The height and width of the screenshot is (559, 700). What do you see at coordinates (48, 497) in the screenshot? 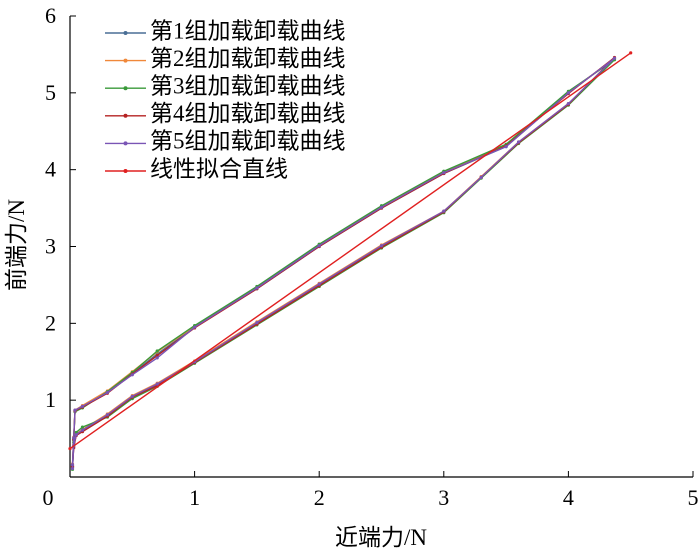
I see `x-tick-label: 0` at bounding box center [48, 497].